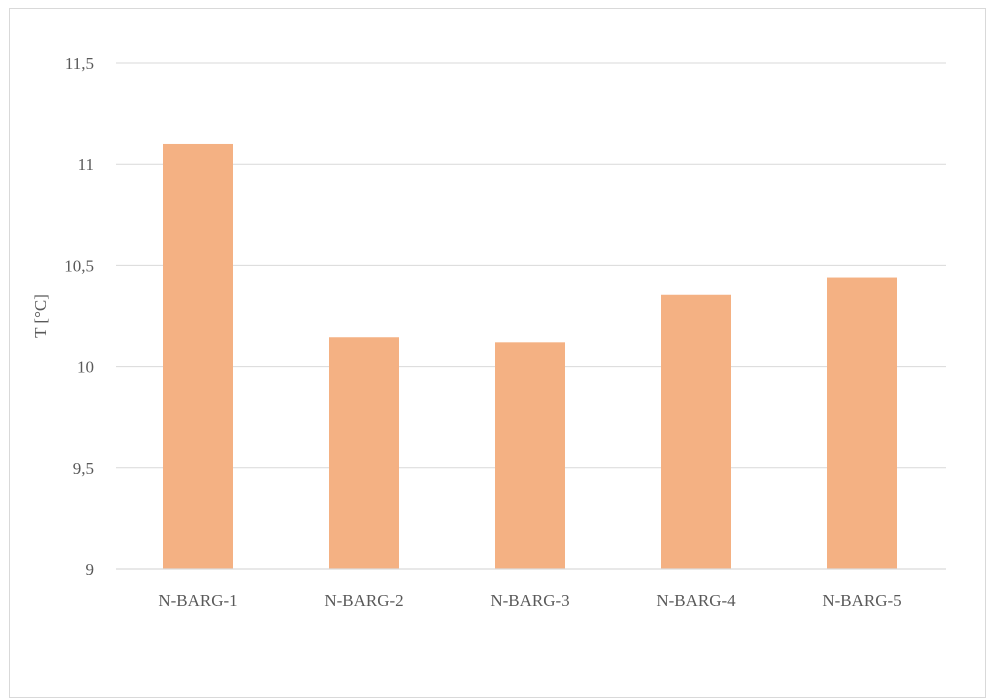 This screenshot has width=989, height=698. I want to click on x-tick-label: N-BARG-4, so click(696, 600).